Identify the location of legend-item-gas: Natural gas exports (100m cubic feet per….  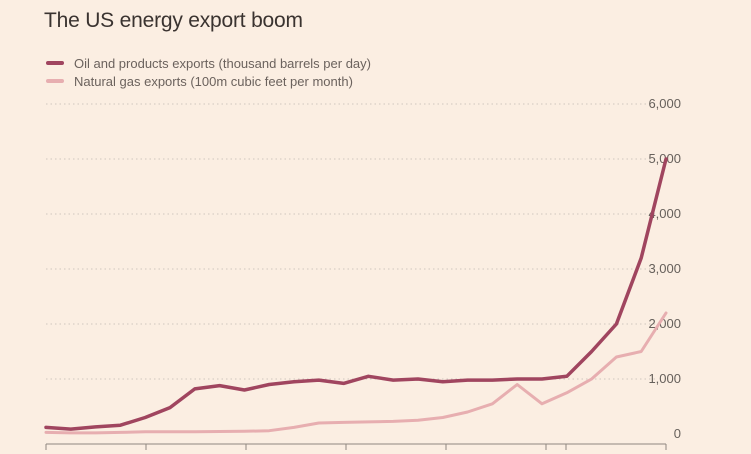
(208, 81).